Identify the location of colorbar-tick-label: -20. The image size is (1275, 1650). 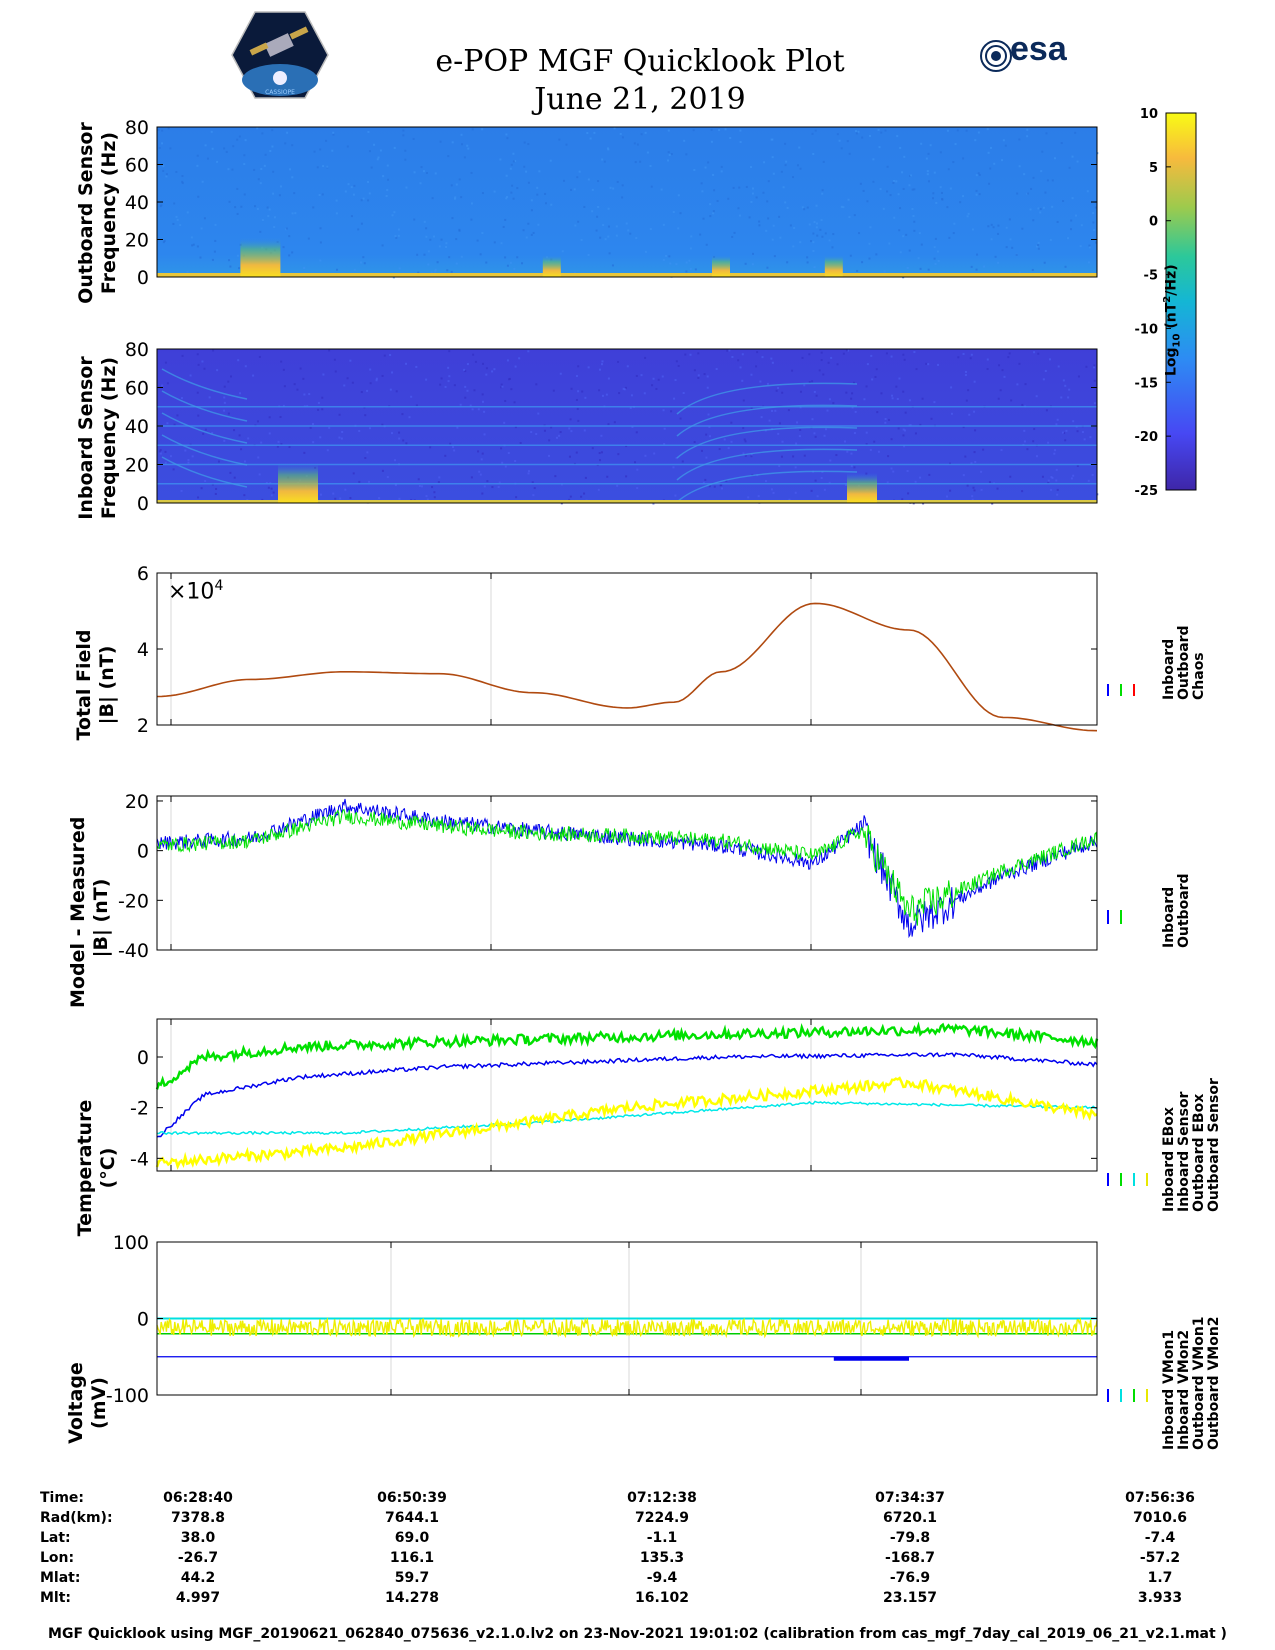
(1147, 437).